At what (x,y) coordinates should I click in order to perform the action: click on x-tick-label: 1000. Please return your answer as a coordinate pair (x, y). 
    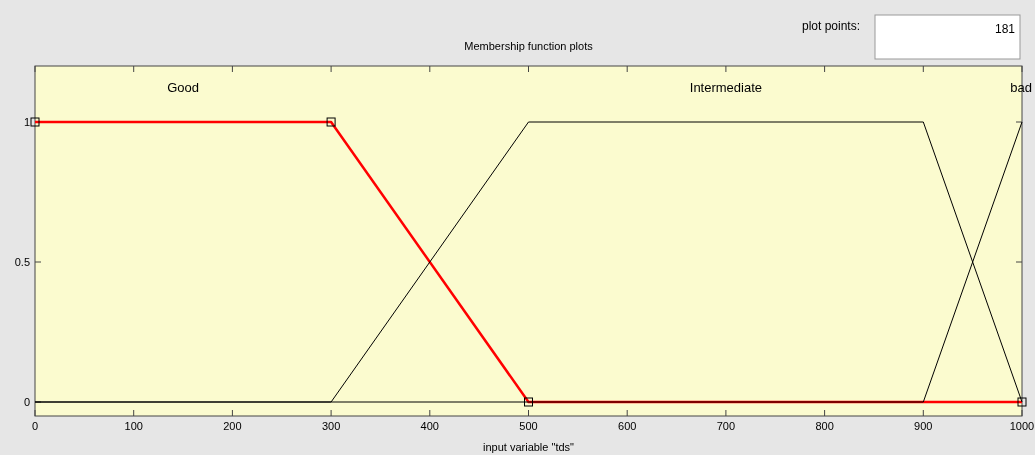
    Looking at the image, I should click on (1022, 426).